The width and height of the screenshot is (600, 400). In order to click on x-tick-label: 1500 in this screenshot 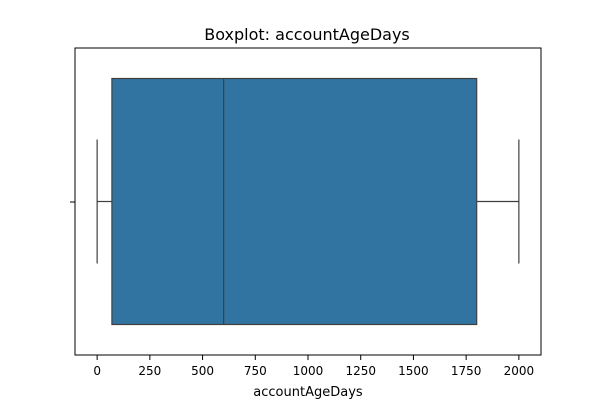, I will do `click(413, 371)`.